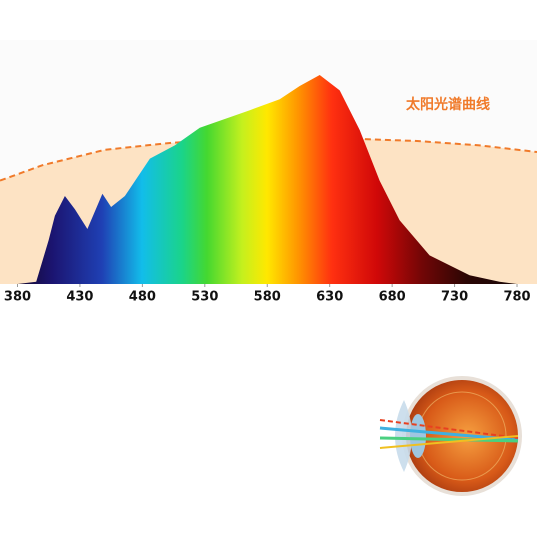 This screenshot has width=537, height=537. I want to click on x-tick-label: 430, so click(79, 297).